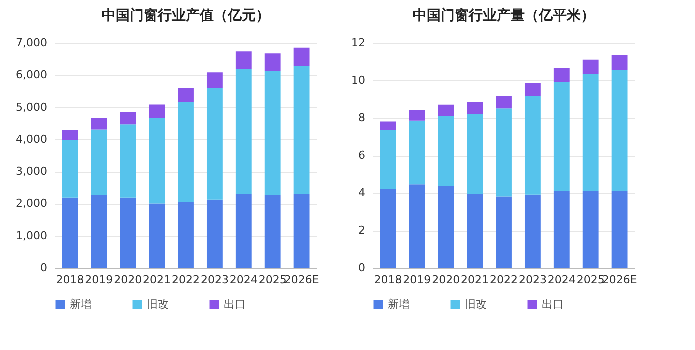 This screenshot has width=695, height=350. Describe the element at coordinates (362, 118) in the screenshot. I see `y-tick-label: 8` at that location.